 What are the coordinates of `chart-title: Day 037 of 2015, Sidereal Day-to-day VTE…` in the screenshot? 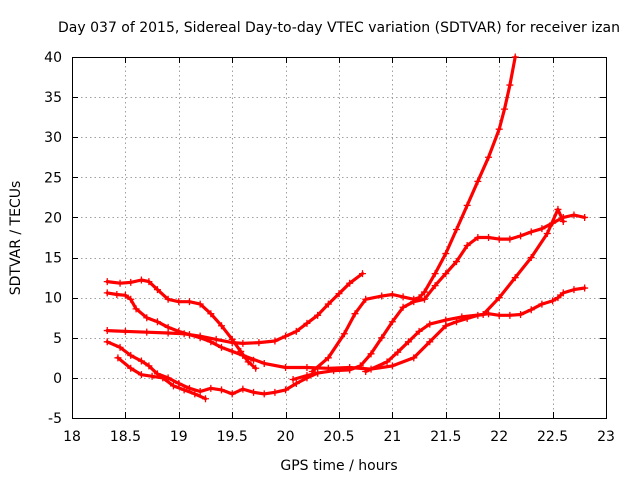 It's located at (339, 28).